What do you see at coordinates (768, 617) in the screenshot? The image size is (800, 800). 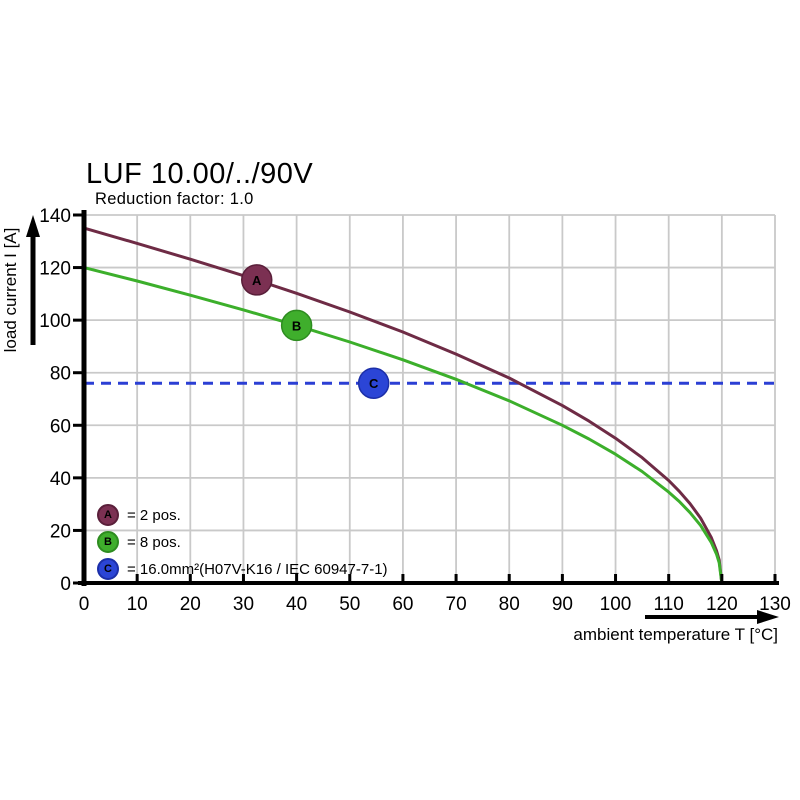 I see `x-axis-arrowhead-icon` at bounding box center [768, 617].